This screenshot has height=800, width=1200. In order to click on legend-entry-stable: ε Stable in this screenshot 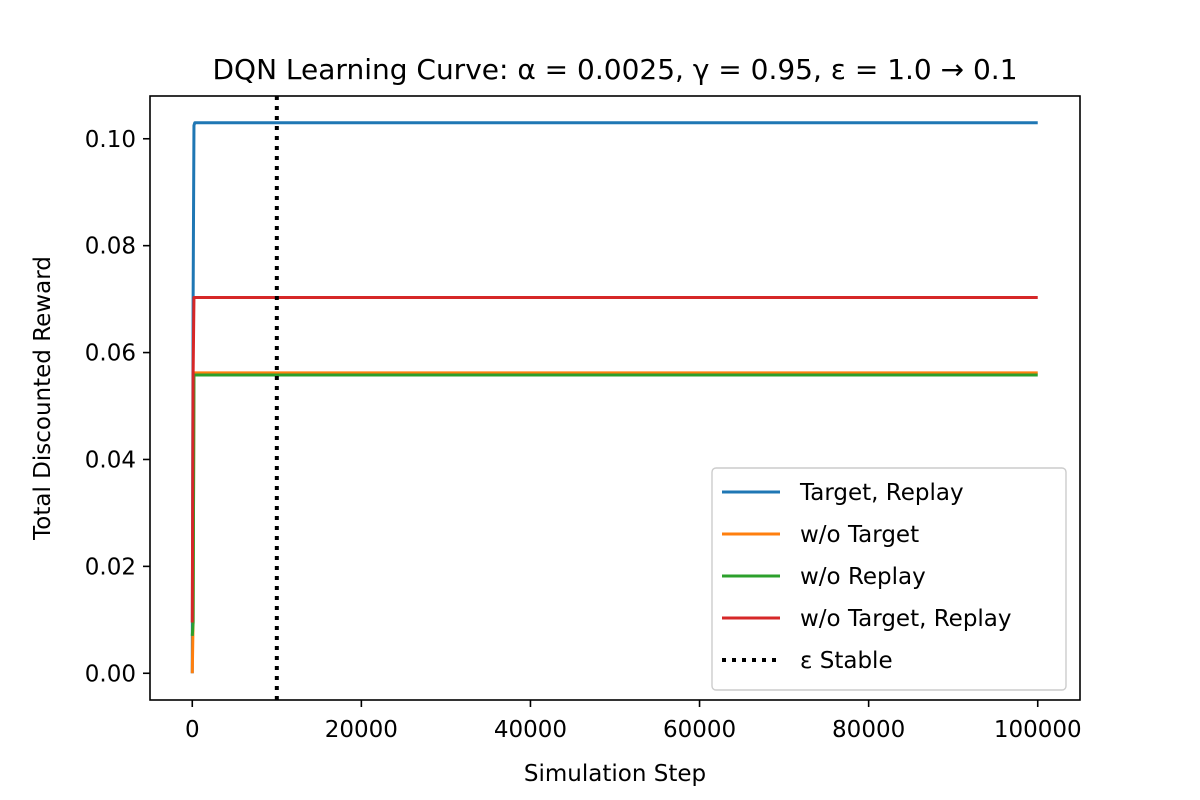, I will do `click(807, 661)`.